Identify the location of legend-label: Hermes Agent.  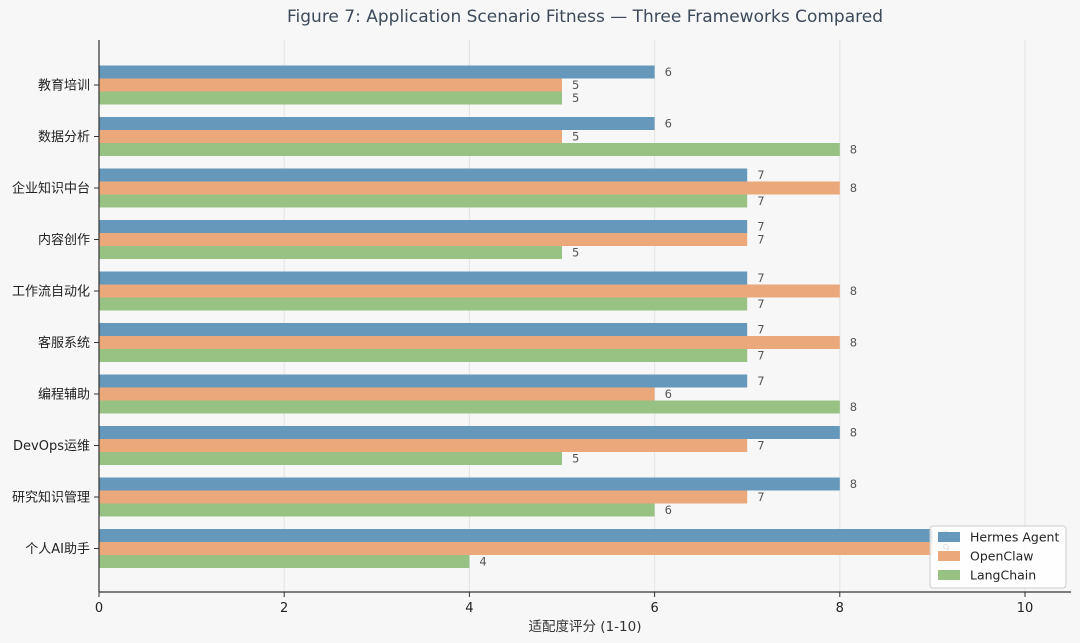
(1014, 537).